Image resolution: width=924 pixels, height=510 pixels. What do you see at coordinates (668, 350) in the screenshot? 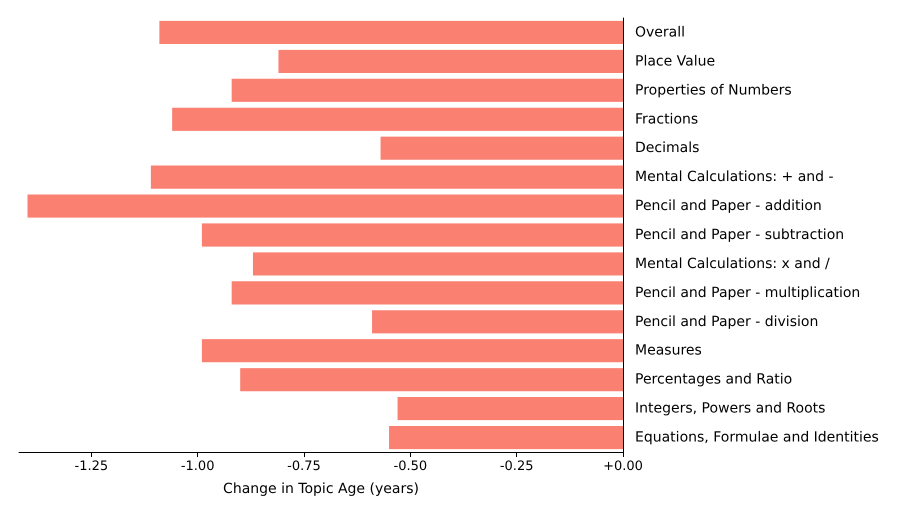
I see `y-tick-label: Measures` at bounding box center [668, 350].